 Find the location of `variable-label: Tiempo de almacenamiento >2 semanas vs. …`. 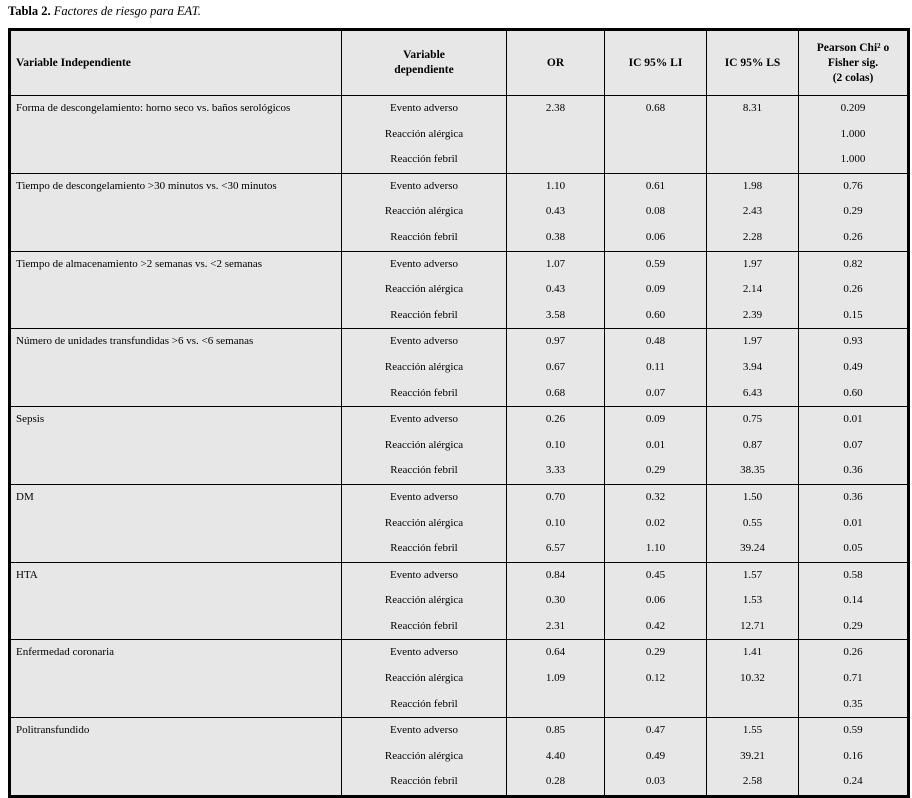

variable-label: Tiempo de almacenamiento >2 semanas vs. … is located at coordinates (139, 263).